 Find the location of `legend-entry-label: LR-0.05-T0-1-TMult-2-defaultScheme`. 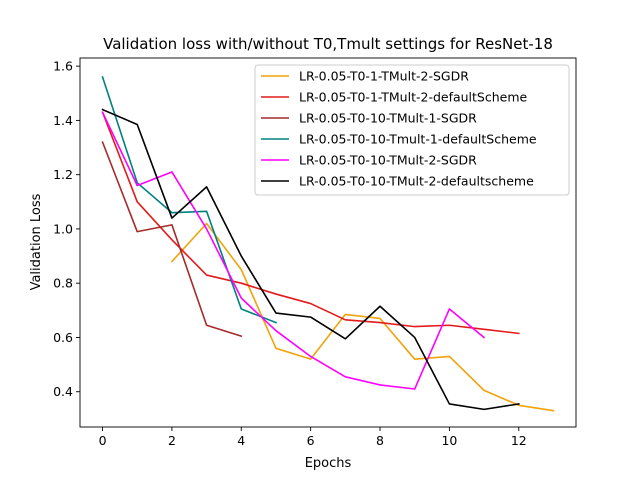

legend-entry-label: LR-0.05-T0-1-TMult-2-defaultScheme is located at coordinates (413, 97).